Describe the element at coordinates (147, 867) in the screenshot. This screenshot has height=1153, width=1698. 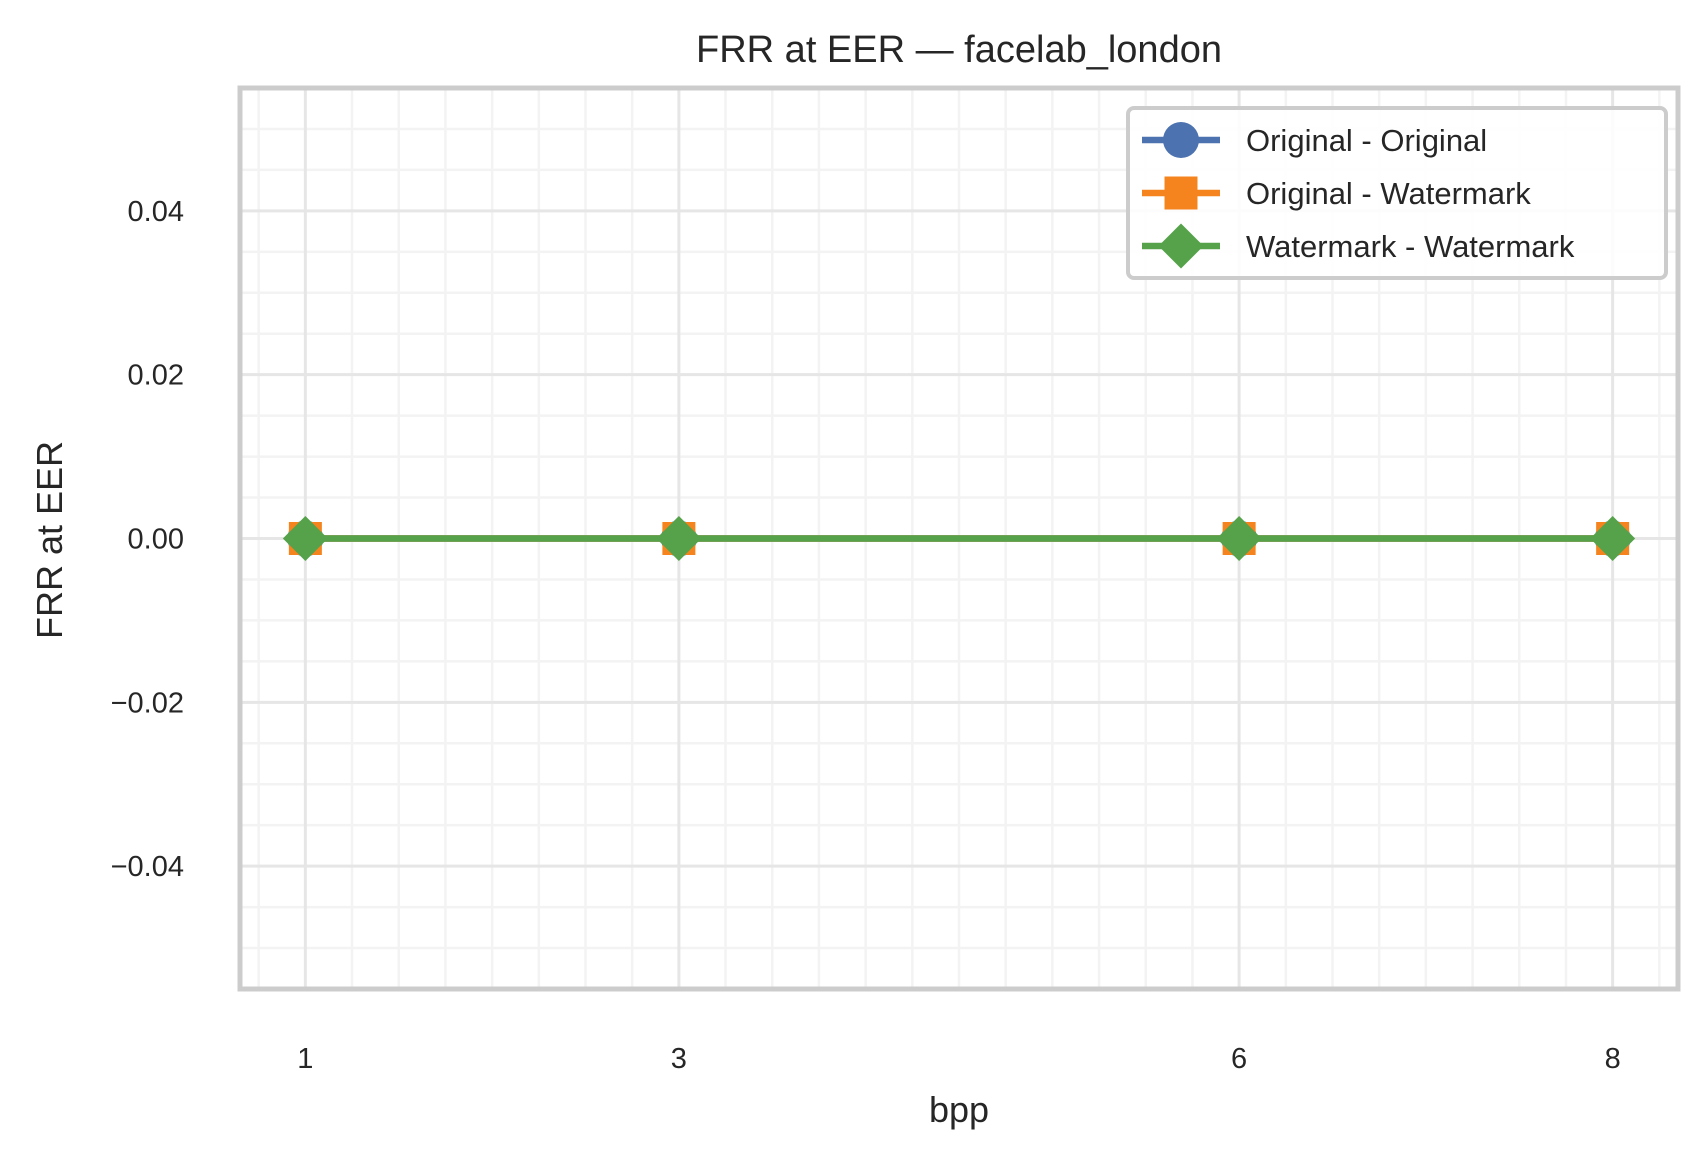
I see `y-tick-label: −0.04` at that location.